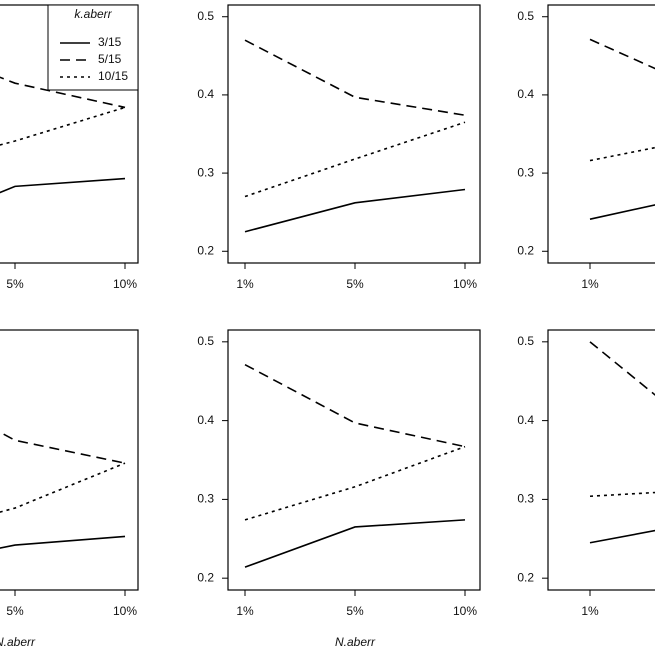 The image size is (655, 655). Describe the element at coordinates (93, 14) in the screenshot. I see `legend-title: k.aberr` at that location.